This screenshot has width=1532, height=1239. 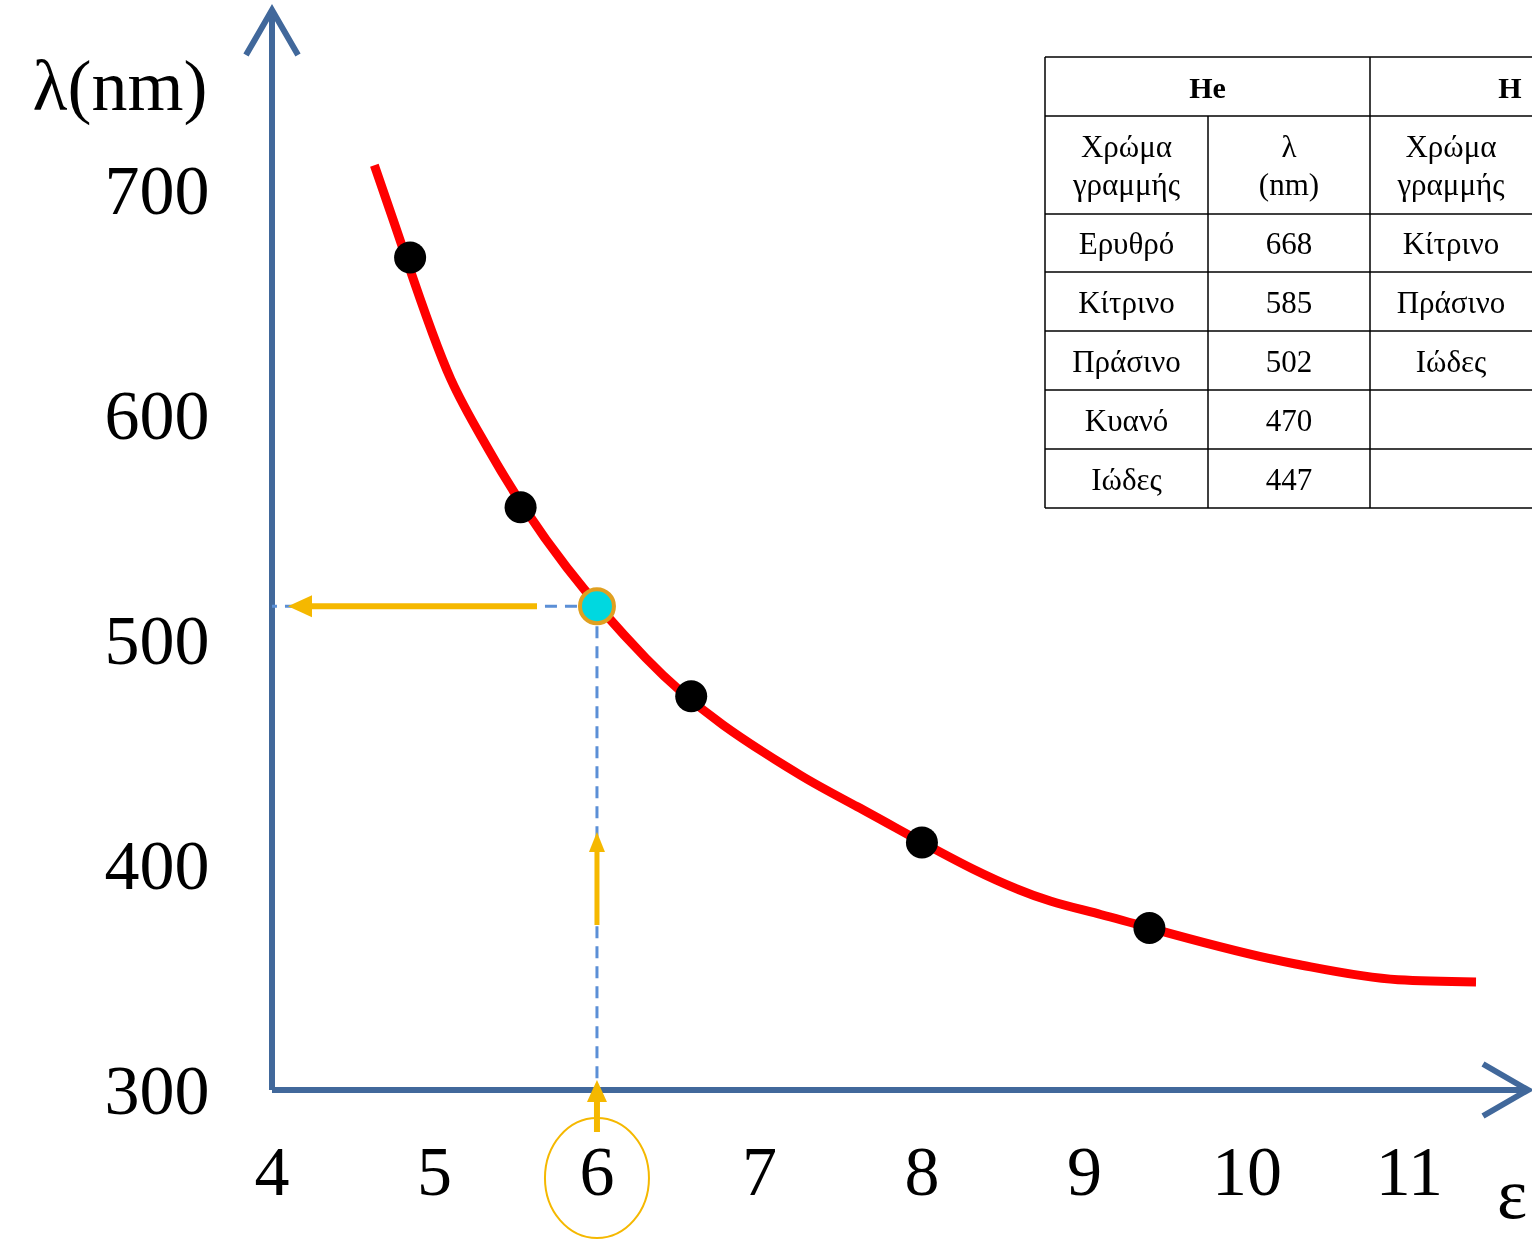 I want to click on annotation: 585, so click(x=1289, y=302).